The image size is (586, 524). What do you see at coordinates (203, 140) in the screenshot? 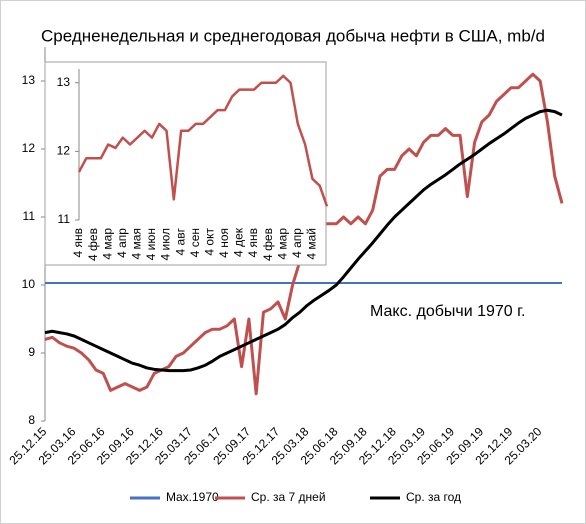
I see `series-line` at bounding box center [203, 140].